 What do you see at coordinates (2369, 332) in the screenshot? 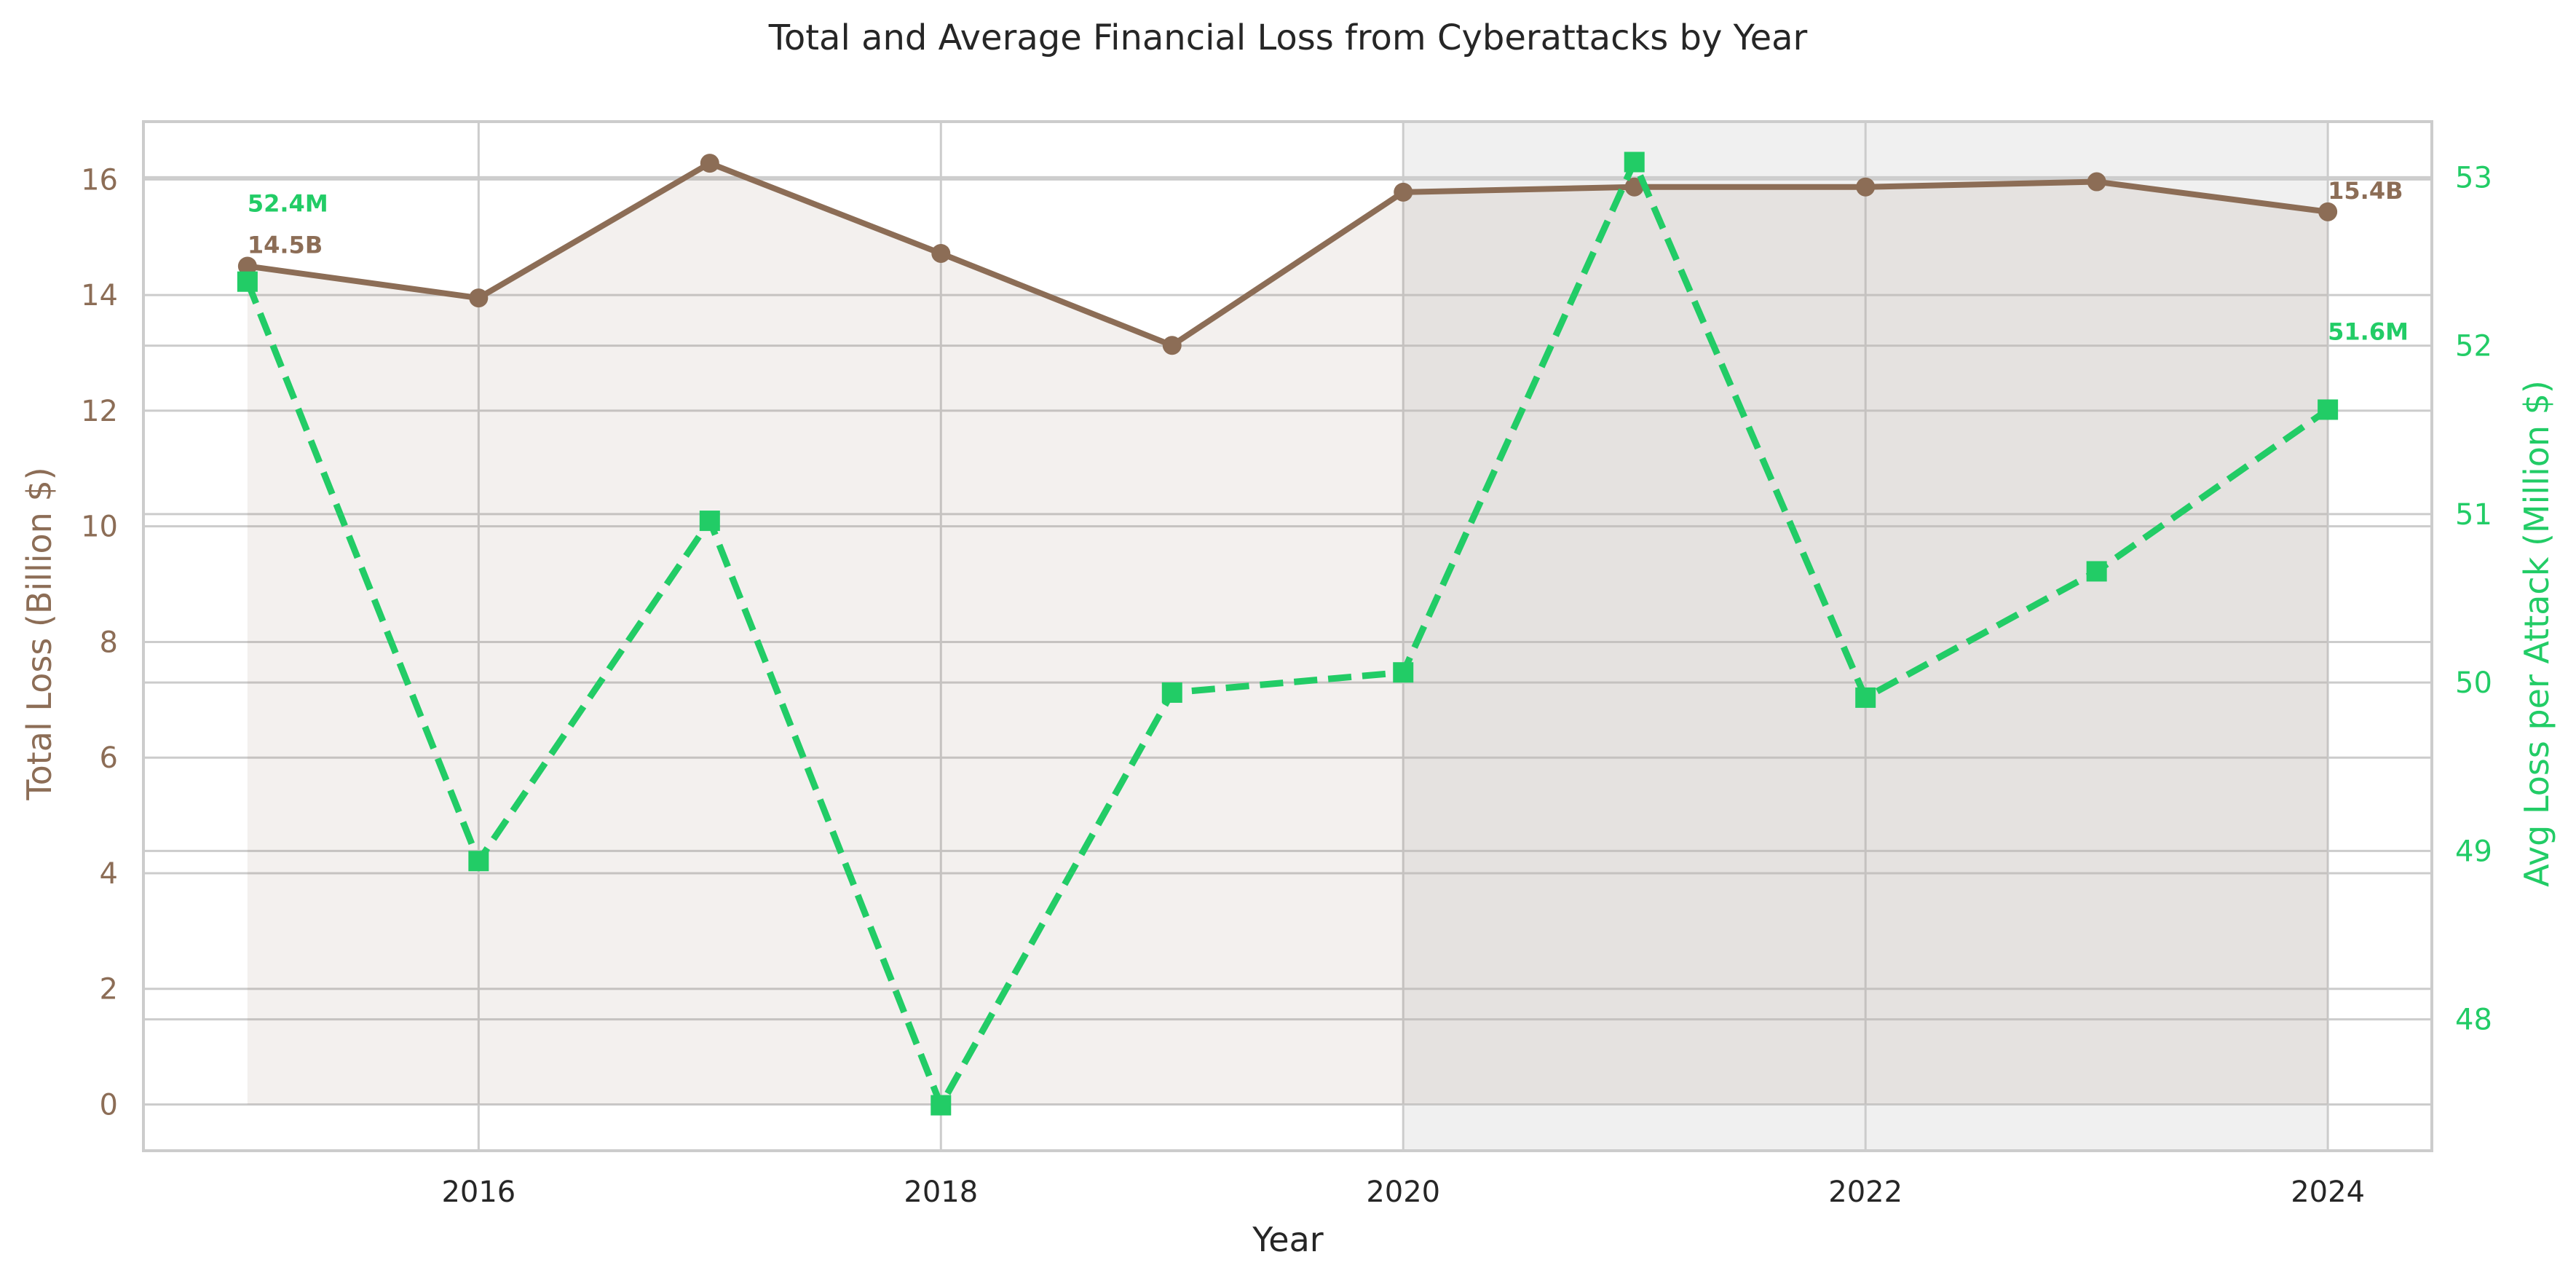
I see `data-label: 51.6M` at bounding box center [2369, 332].